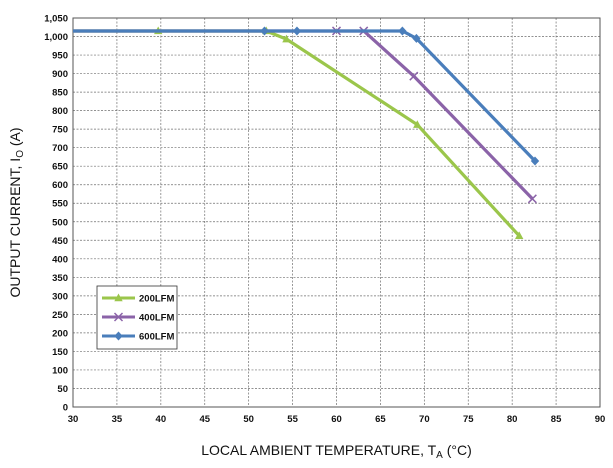  Describe the element at coordinates (60, 56) in the screenshot. I see `y-tick-label: 950` at that location.